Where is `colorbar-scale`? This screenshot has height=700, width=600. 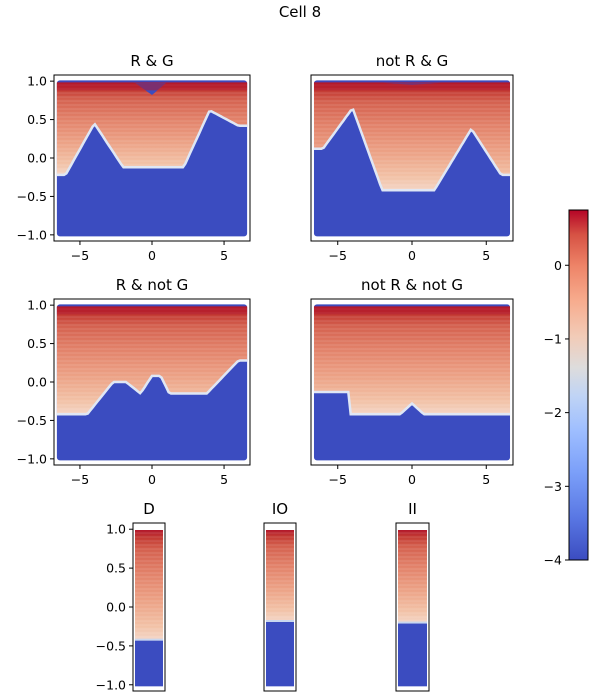
colorbar-scale is located at coordinates (578, 385).